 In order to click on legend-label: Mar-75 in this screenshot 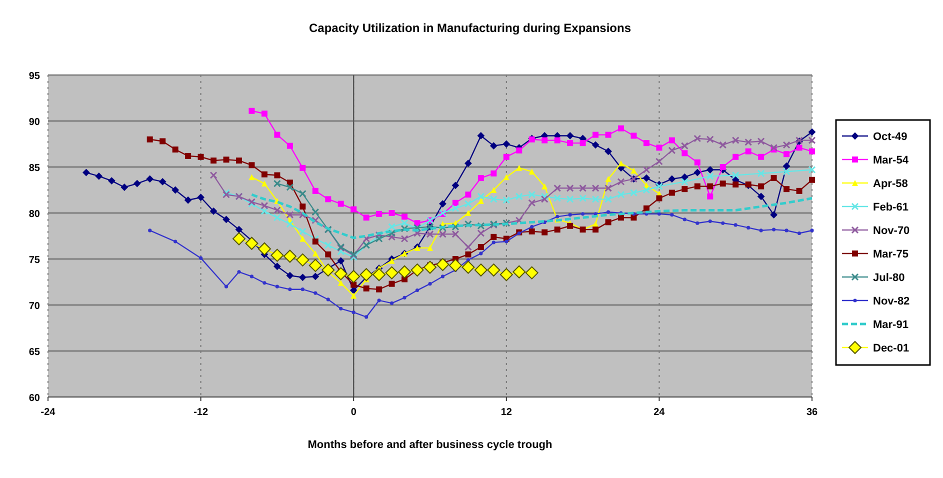, I will do `click(890, 254)`.